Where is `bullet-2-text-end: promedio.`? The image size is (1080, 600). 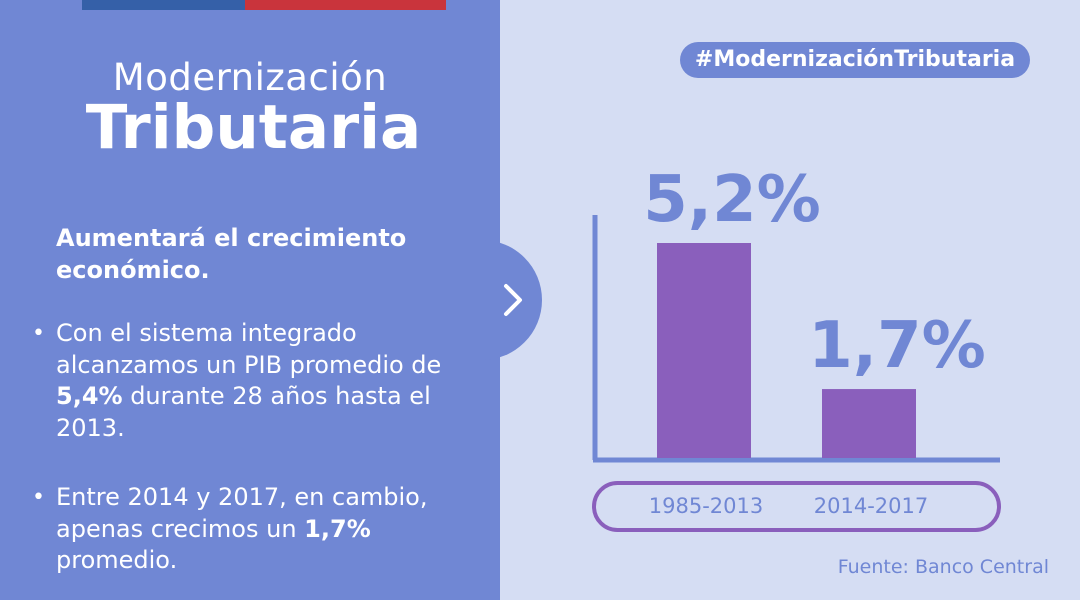
bullet-2-text-end: promedio. is located at coordinates (117, 560).